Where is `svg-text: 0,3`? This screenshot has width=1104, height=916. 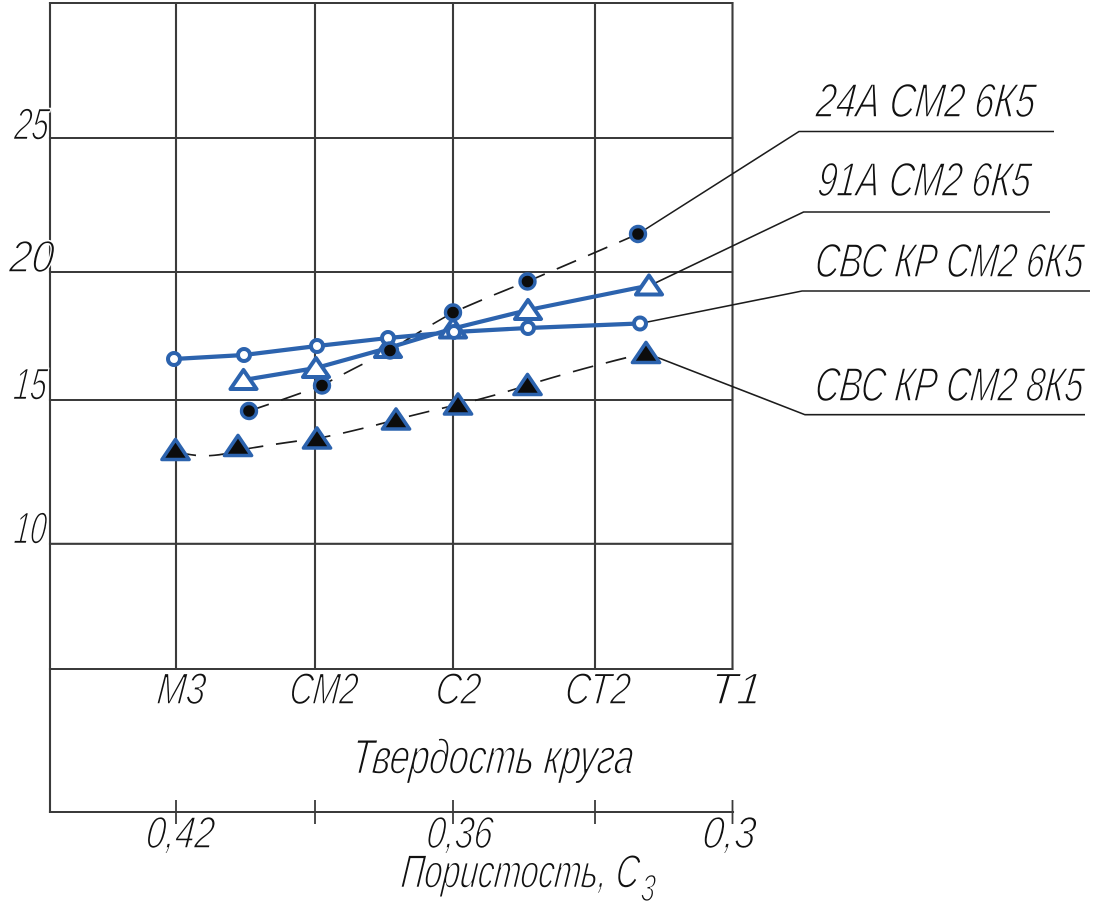 svg-text: 0,3 is located at coordinates (729, 832).